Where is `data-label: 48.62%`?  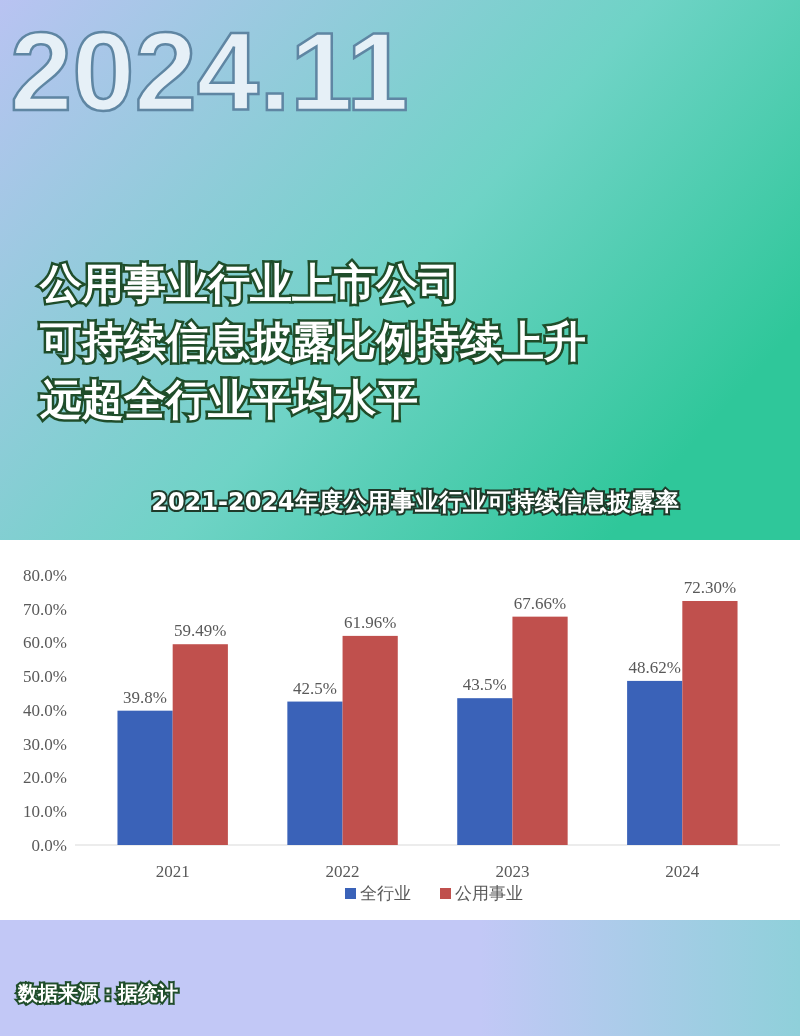
data-label: 48.62% is located at coordinates (654, 667).